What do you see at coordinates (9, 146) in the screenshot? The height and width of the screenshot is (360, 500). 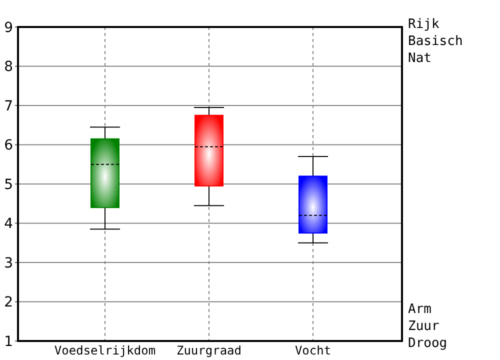 I see `y-tick-label: 6` at bounding box center [9, 146].